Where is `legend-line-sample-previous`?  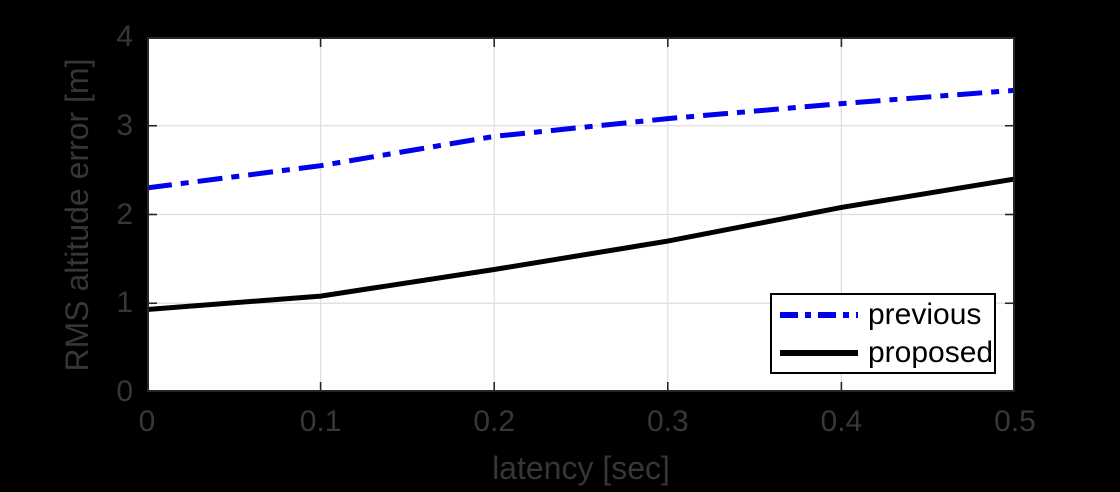 legend-line-sample-previous is located at coordinates (819, 314).